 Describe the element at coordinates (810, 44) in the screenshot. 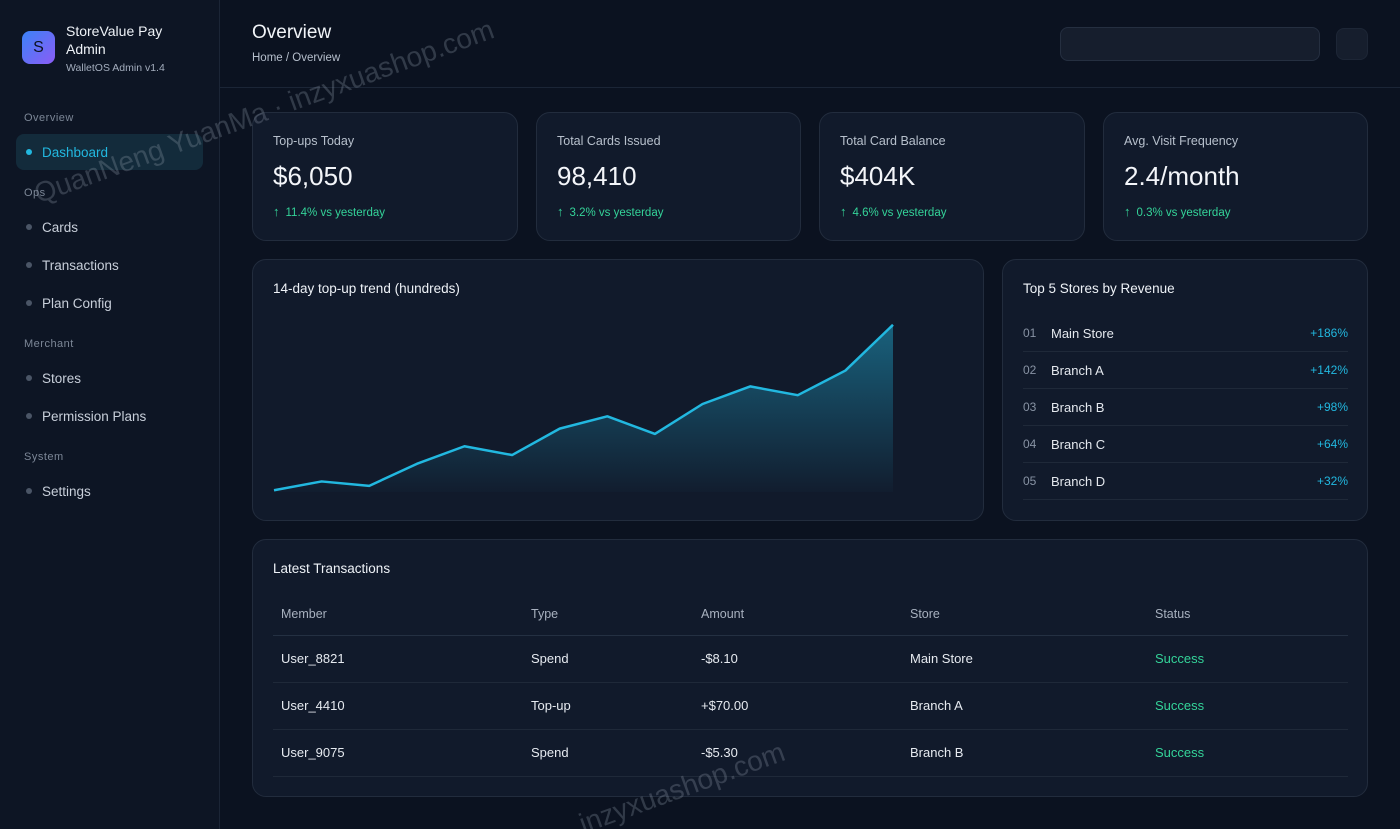

I see `header: Overview Home / Overview` at that location.